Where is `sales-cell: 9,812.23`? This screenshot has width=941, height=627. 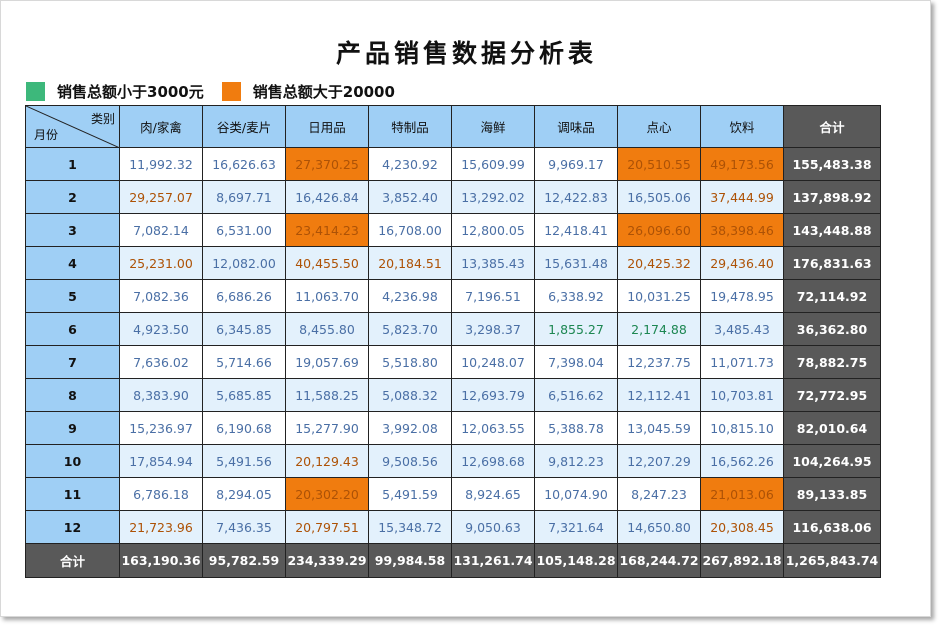
sales-cell: 9,812.23 is located at coordinates (576, 461).